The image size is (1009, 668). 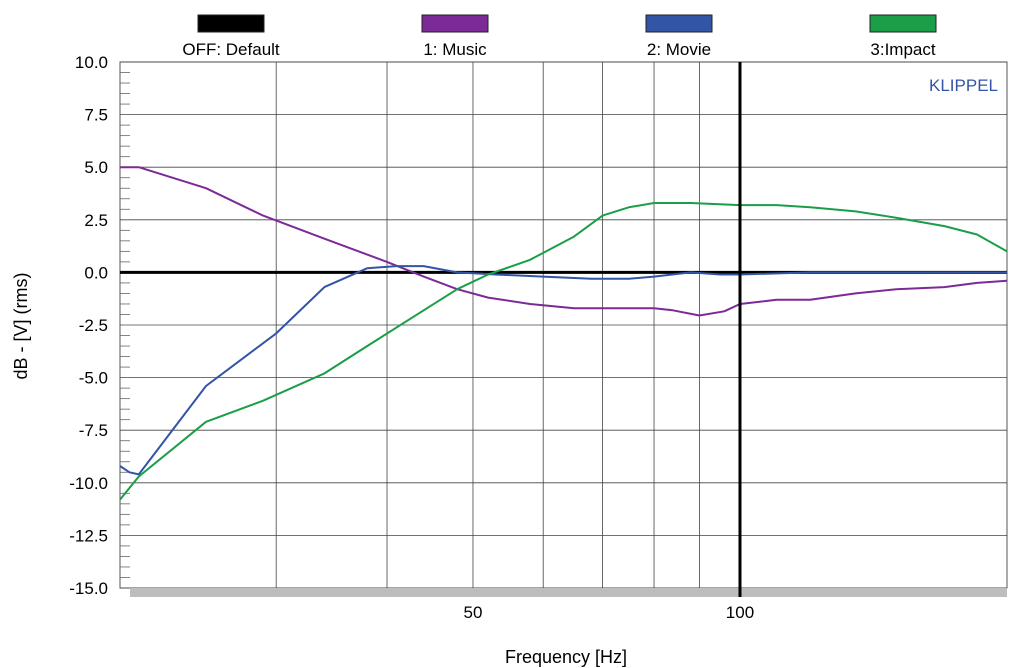 What do you see at coordinates (559, 36) in the screenshot?
I see `legend: OFF: Default 1: Music 2: Movie 3:Impact` at bounding box center [559, 36].